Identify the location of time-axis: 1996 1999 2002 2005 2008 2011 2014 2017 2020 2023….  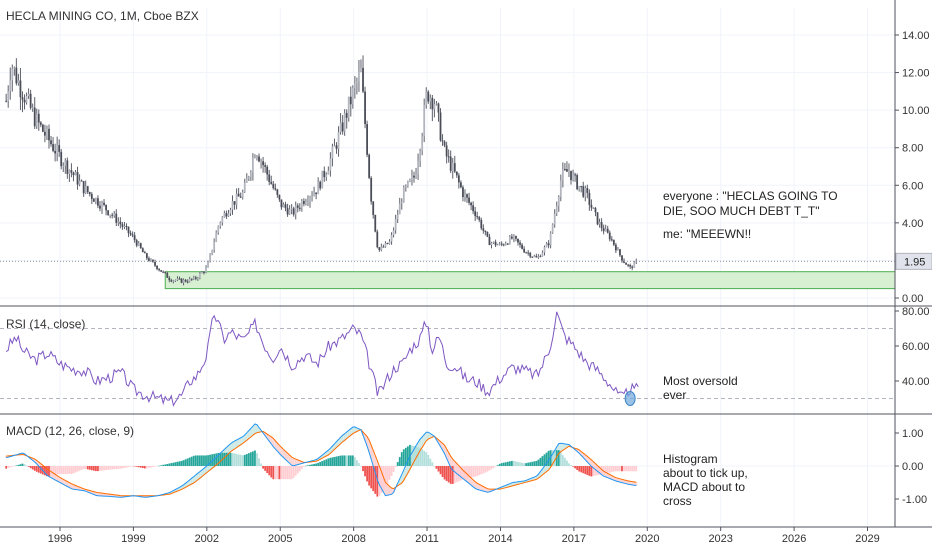
(464, 536).